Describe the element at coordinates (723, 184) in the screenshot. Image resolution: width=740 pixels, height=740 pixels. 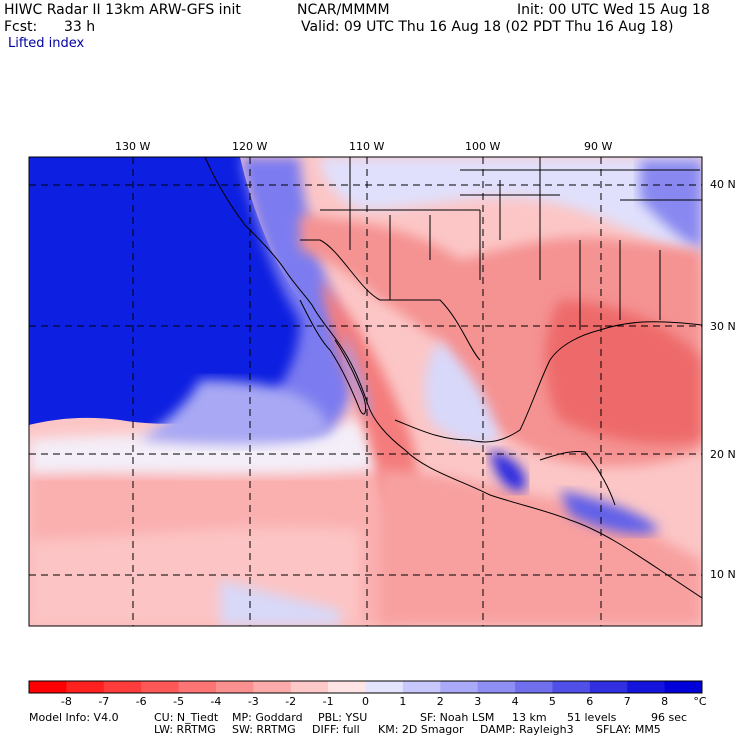
I see `lat-label-40n: 40 N` at that location.